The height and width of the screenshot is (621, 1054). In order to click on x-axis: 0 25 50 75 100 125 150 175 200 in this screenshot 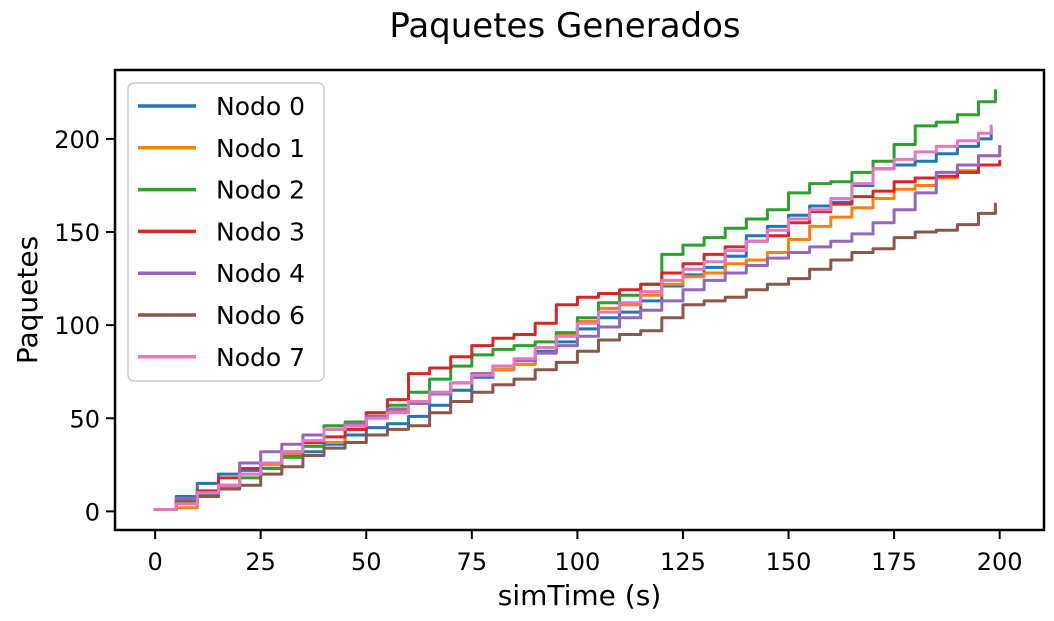, I will do `click(585, 553)`.